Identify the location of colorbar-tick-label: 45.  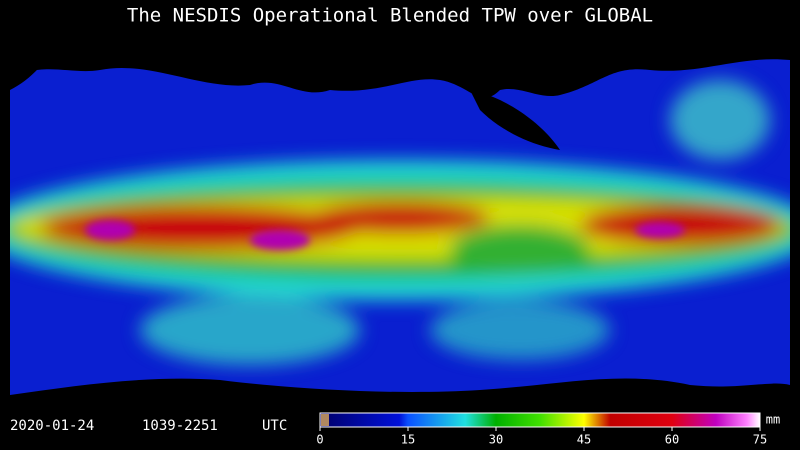
(584, 440).